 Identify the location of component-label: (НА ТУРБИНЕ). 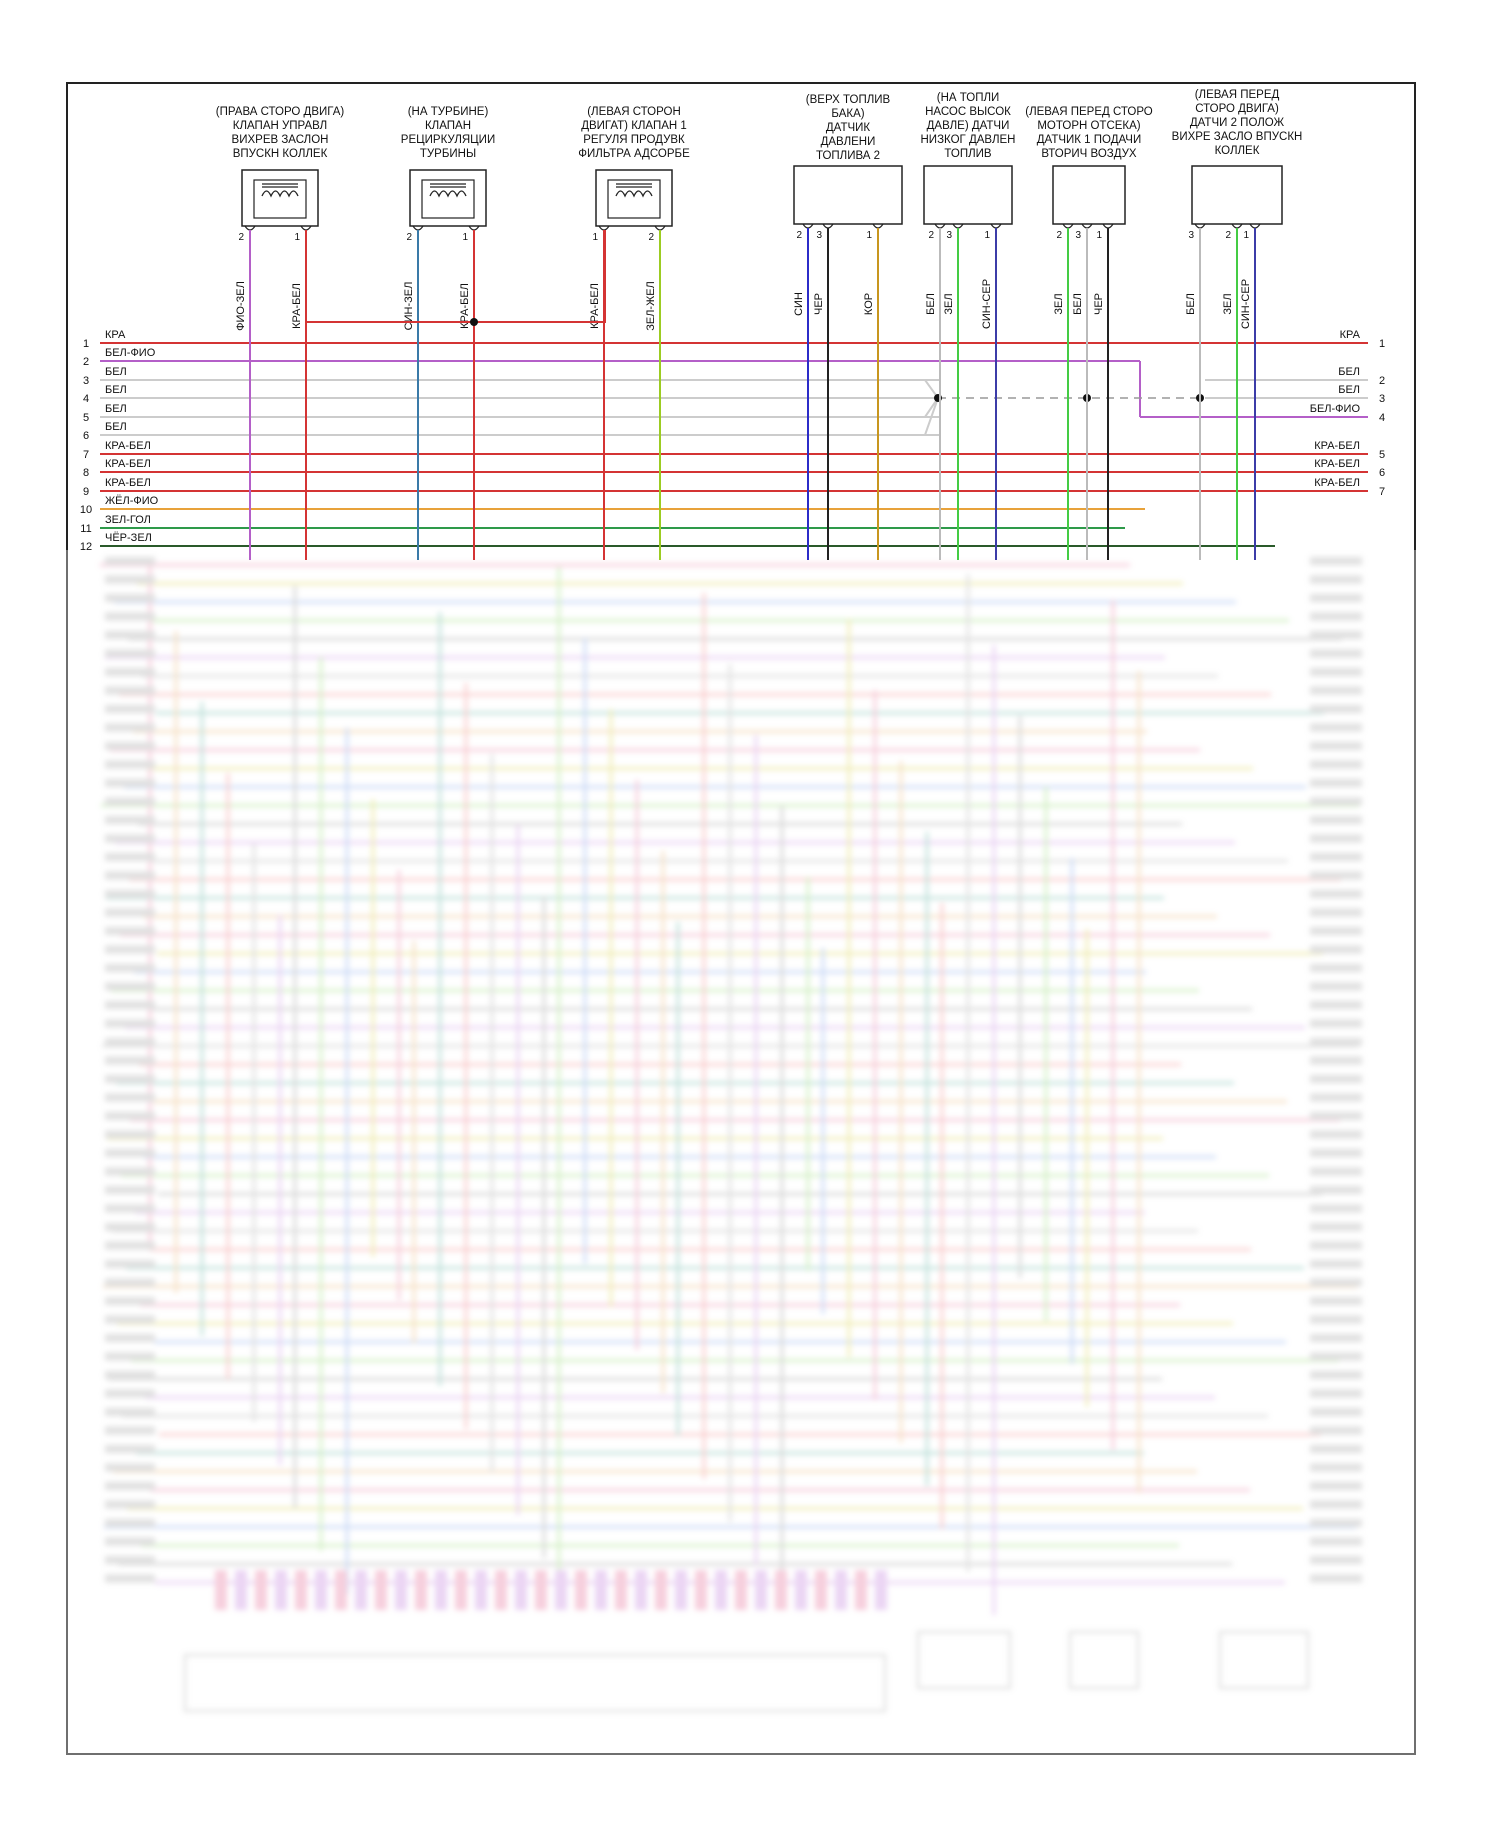
(448, 112).